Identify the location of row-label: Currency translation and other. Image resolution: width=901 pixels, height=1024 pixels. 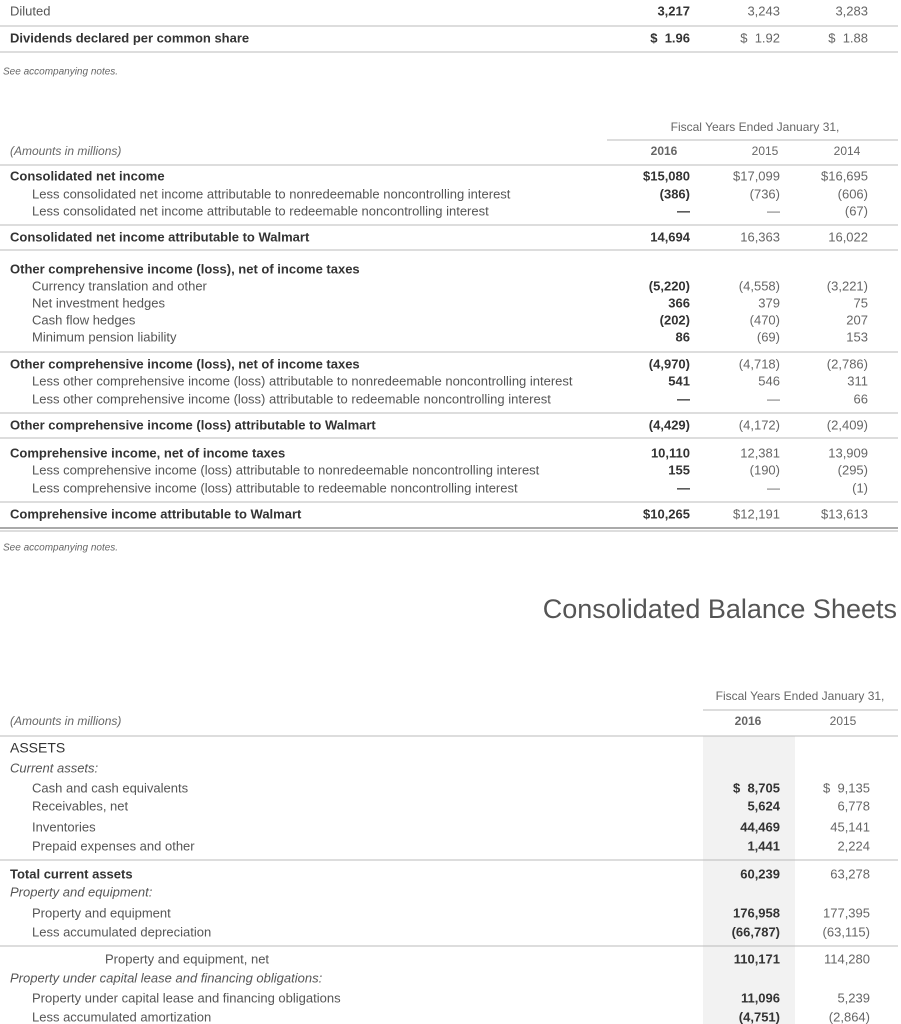
(120, 285).